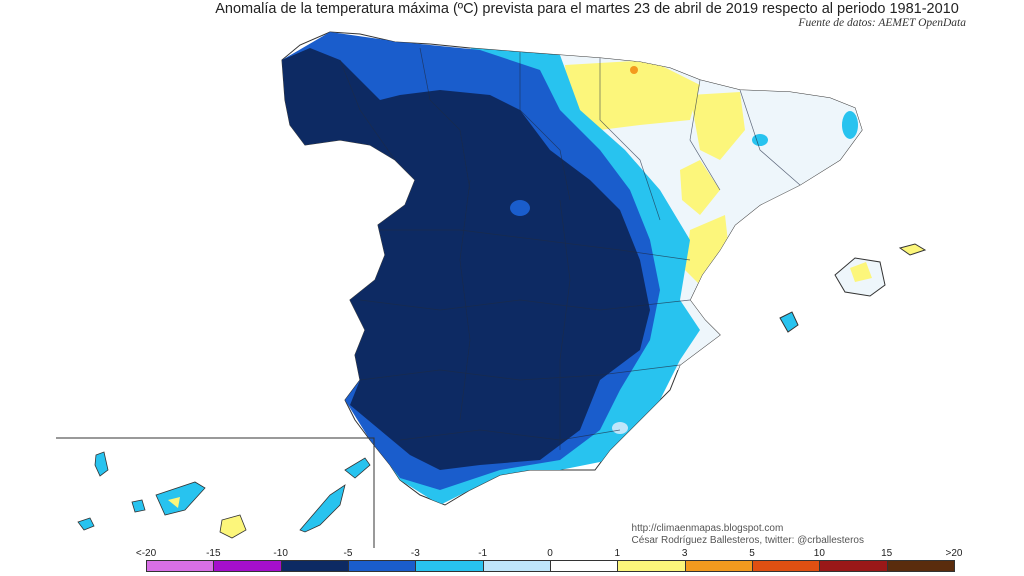 This screenshot has height=576, width=1024. Describe the element at coordinates (617, 553) in the screenshot. I see `legend-tick-label: 1` at that location.